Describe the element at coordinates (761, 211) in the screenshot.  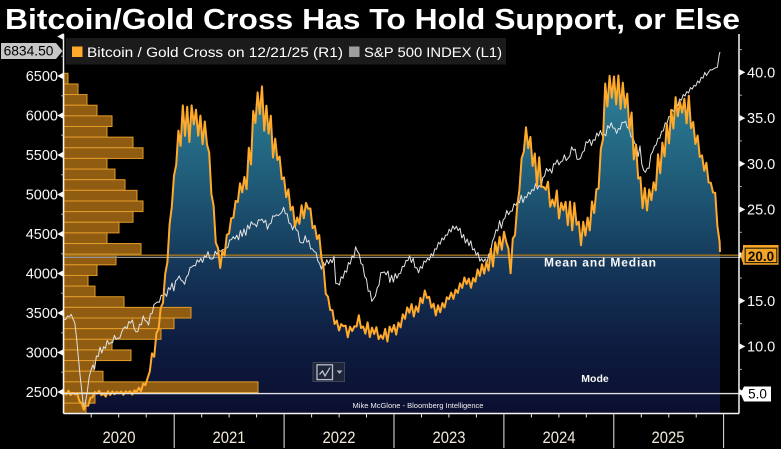
I see `svg-text: 25.0` at that location.